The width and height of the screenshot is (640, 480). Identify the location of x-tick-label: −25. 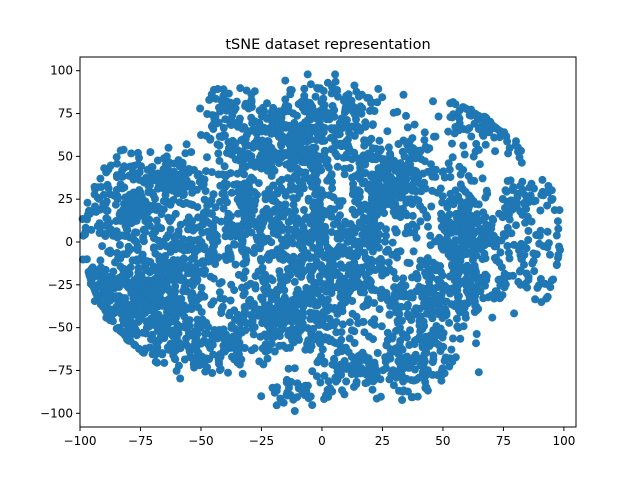
(261, 441).